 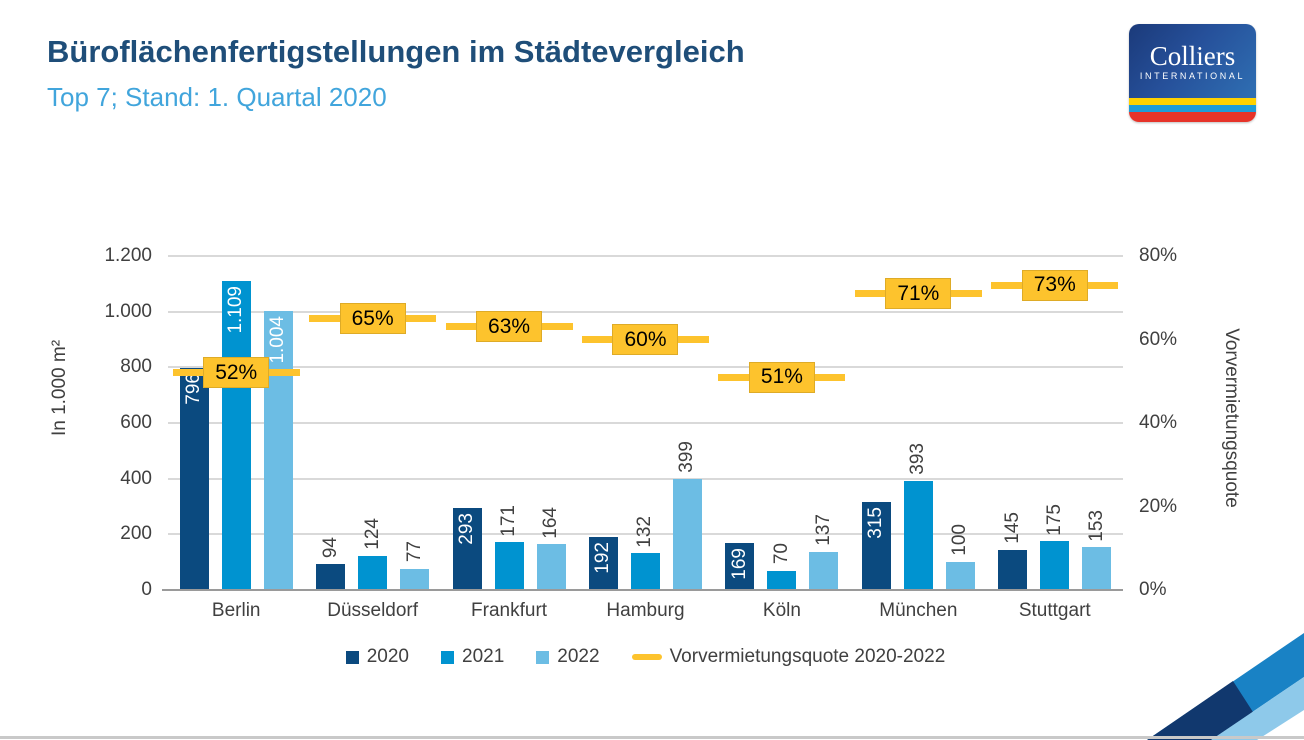 What do you see at coordinates (278, 339) in the screenshot?
I see `bar-value-label-2022-berlin: 1.004` at bounding box center [278, 339].